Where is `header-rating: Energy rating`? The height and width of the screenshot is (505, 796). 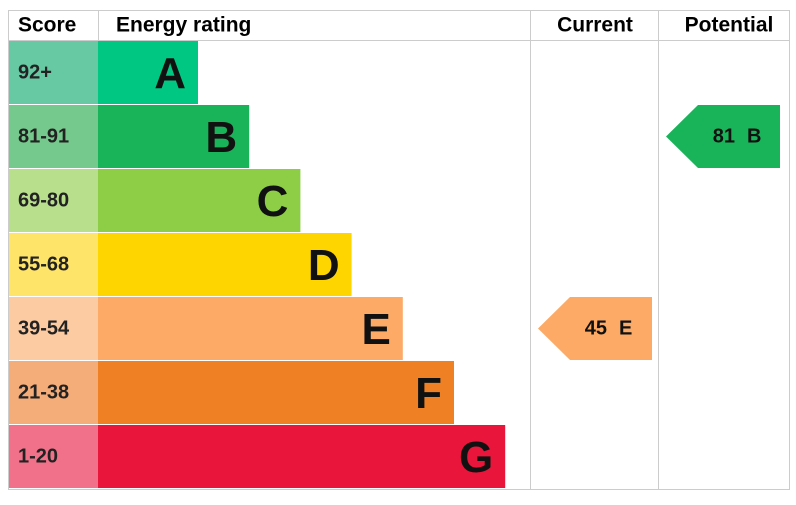 header-rating: Energy rating is located at coordinates (183, 25).